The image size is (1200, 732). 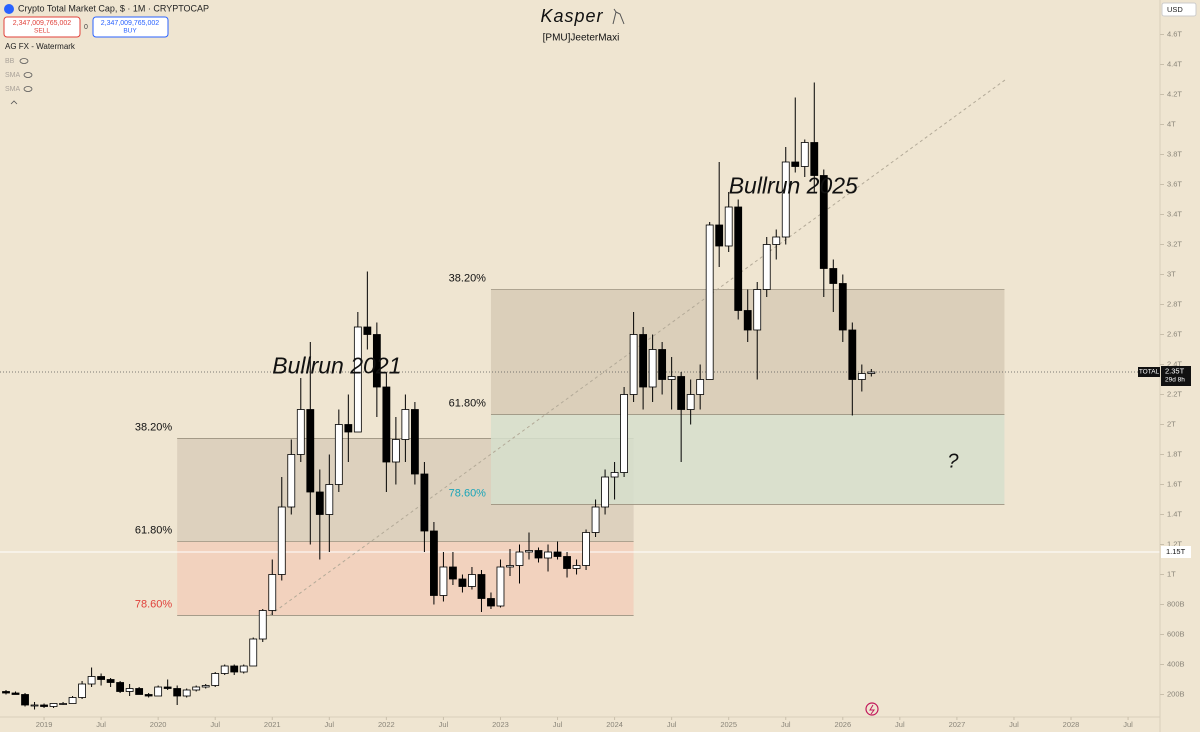 I want to click on events-icon, so click(x=872, y=709).